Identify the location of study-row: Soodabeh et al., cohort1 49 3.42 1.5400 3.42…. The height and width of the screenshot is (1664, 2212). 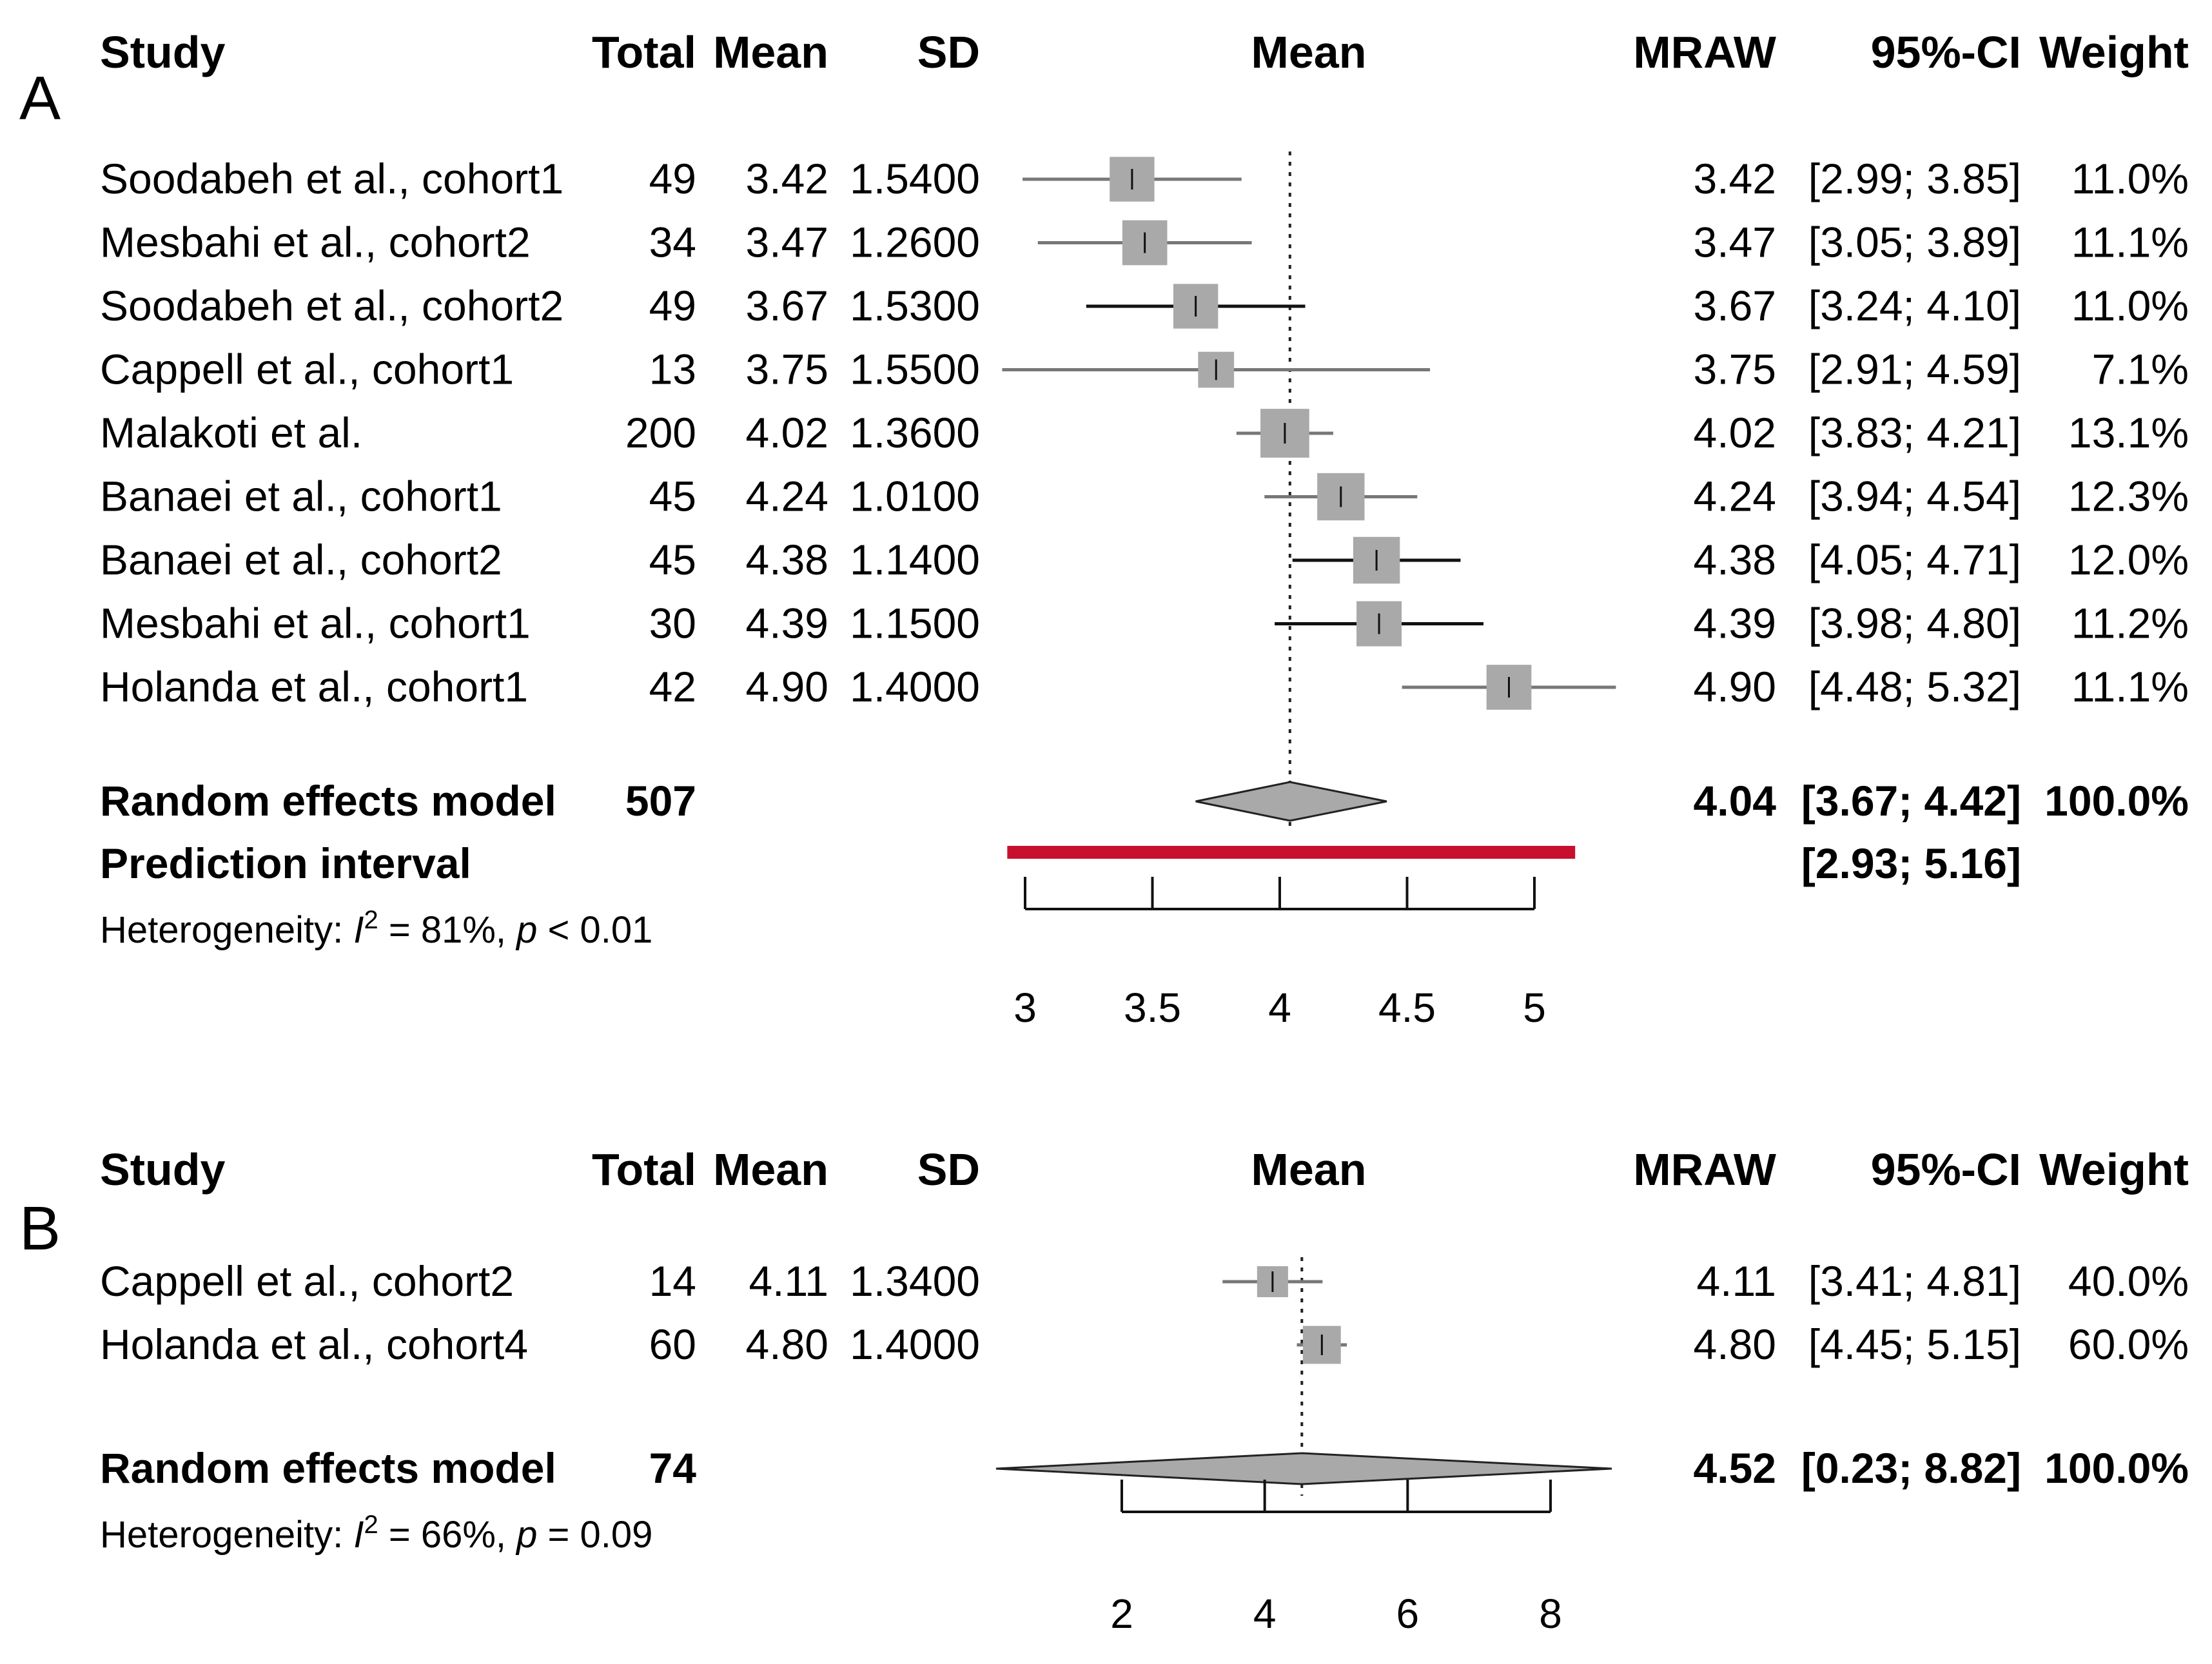
(1144, 178).